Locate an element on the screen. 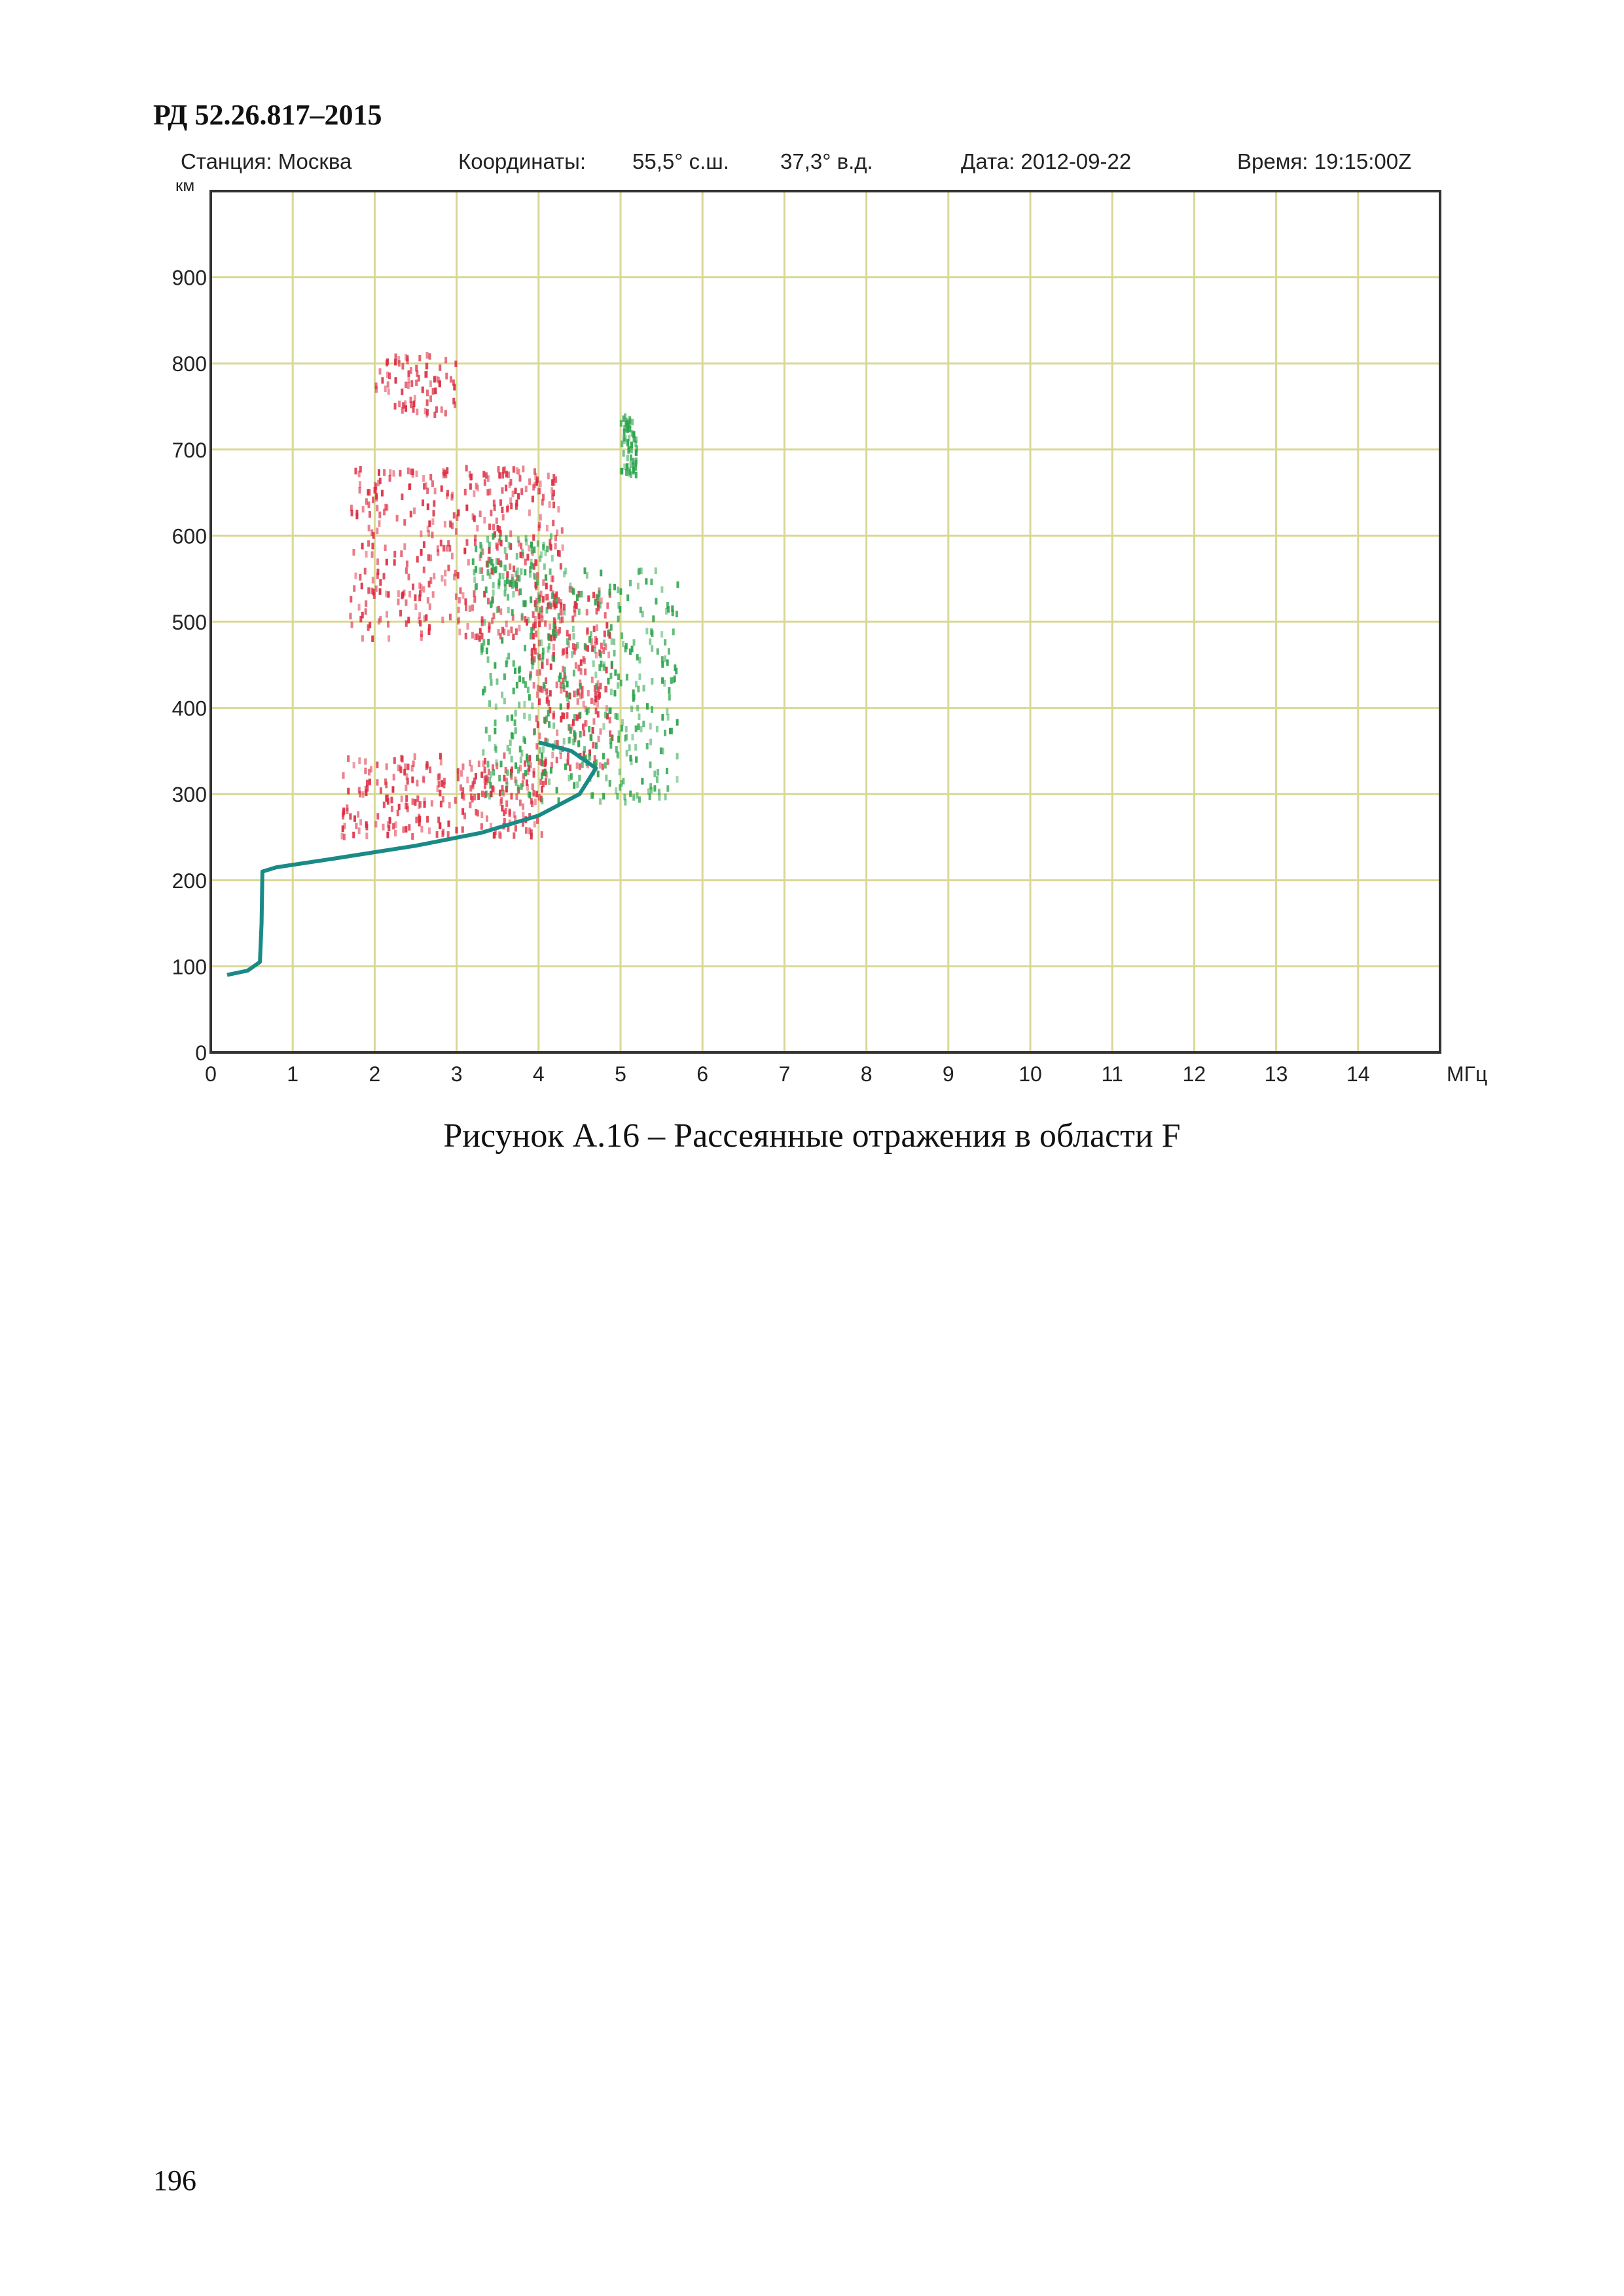 The width and height of the screenshot is (1624, 2296). x-tick-label: 7 is located at coordinates (785, 1074).